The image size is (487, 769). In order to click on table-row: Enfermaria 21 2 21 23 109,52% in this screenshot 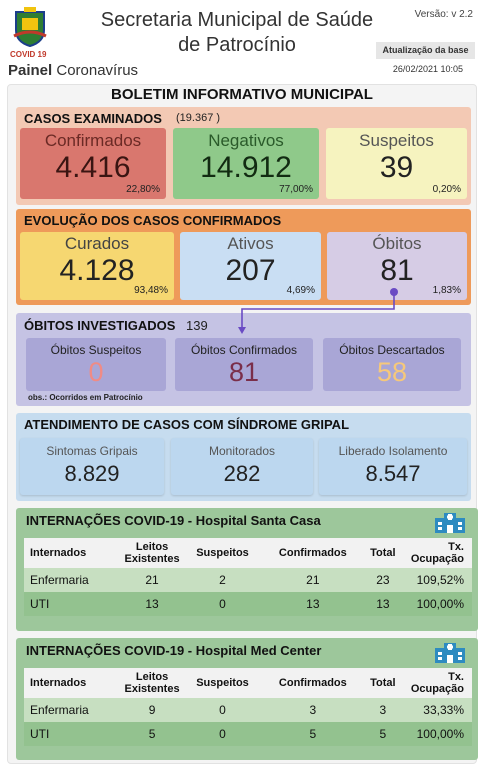, I will do `click(248, 580)`.